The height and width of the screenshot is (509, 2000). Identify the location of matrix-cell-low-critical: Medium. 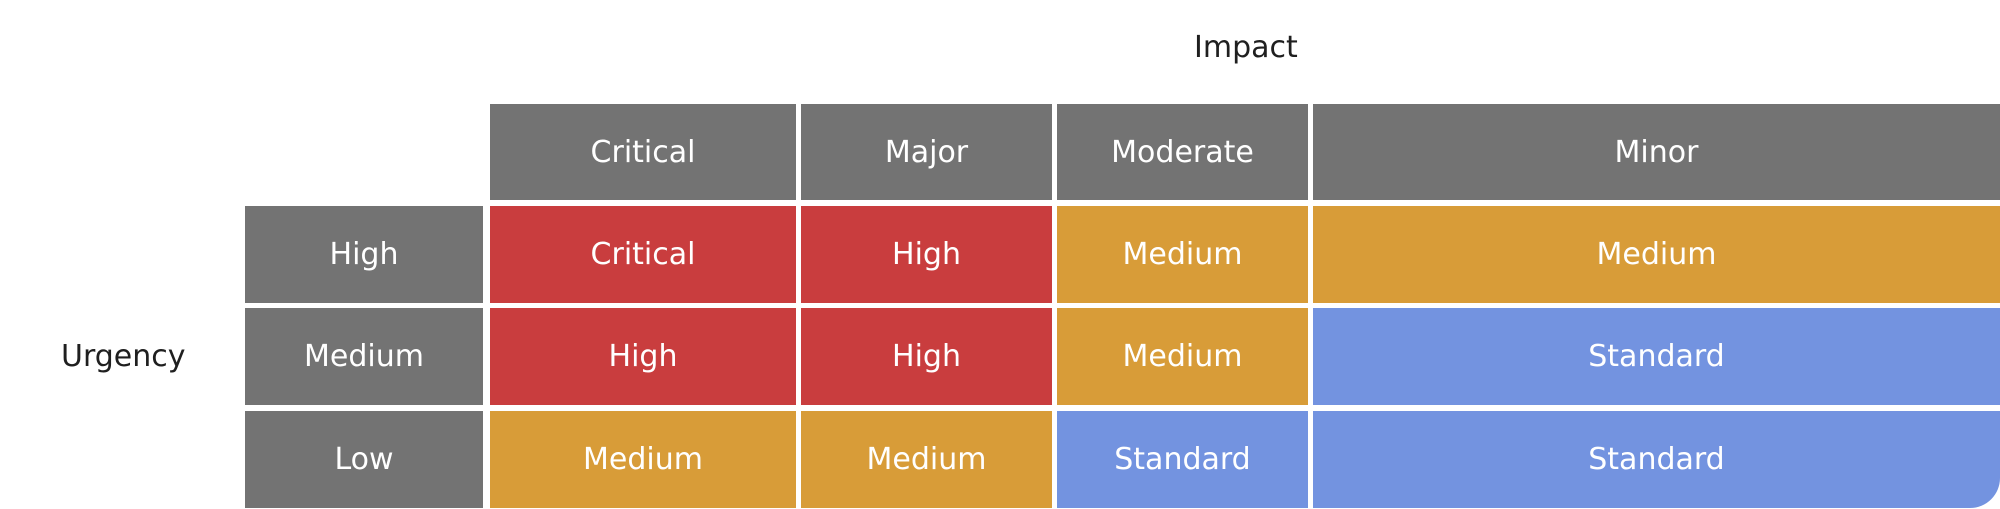
(643, 459).